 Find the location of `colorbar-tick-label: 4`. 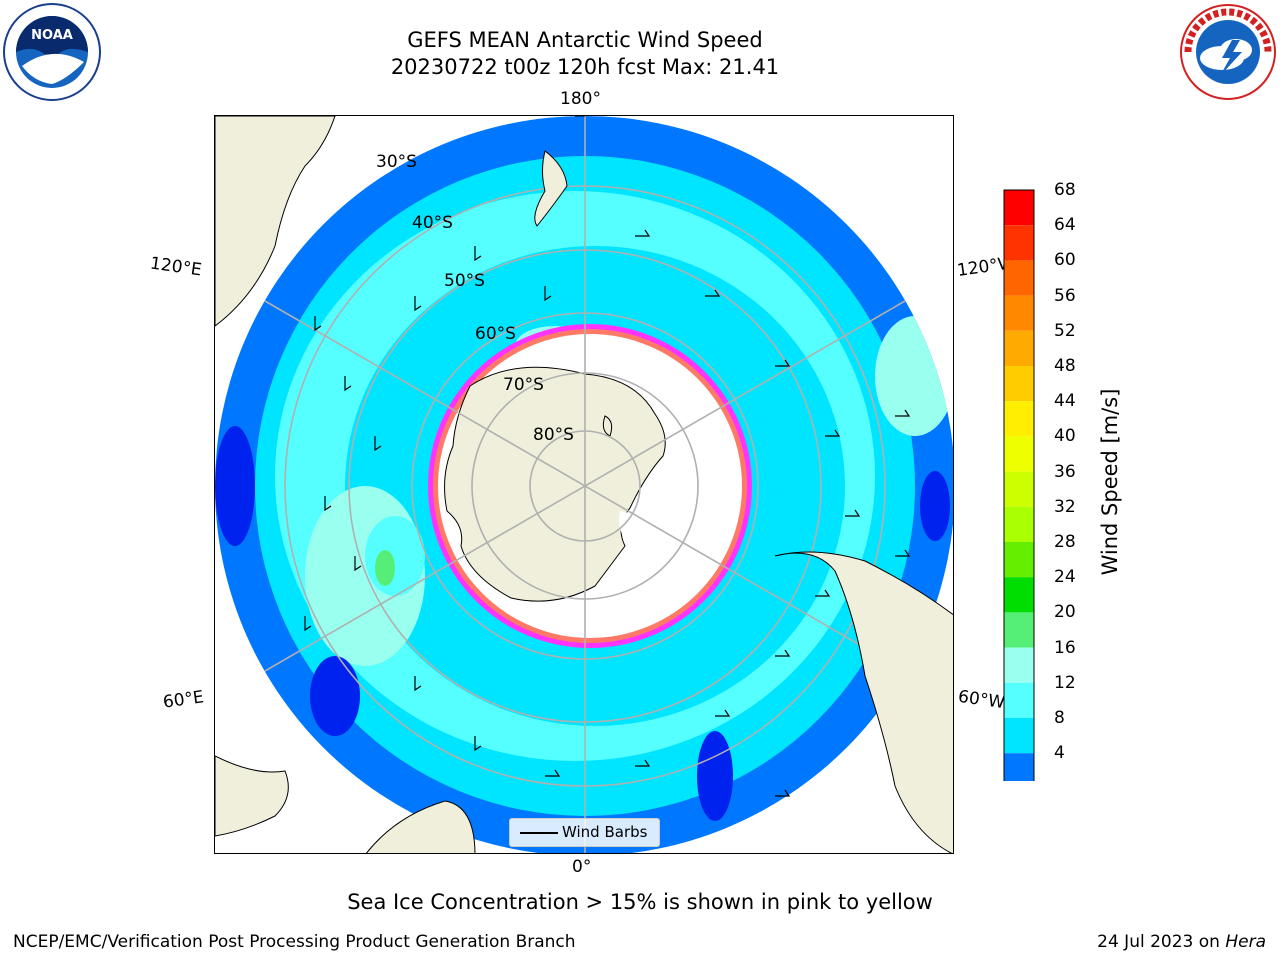

colorbar-tick-label: 4 is located at coordinates (1059, 753).